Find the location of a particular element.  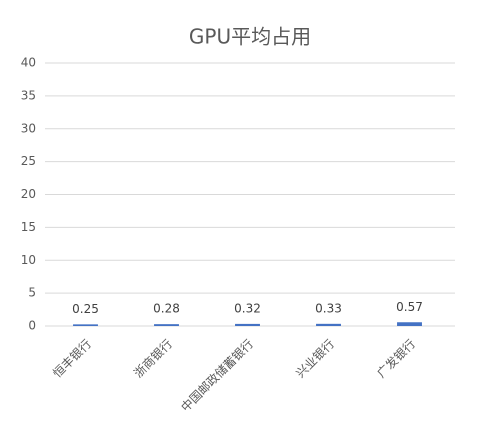

data-label: 0.32 is located at coordinates (247, 308).